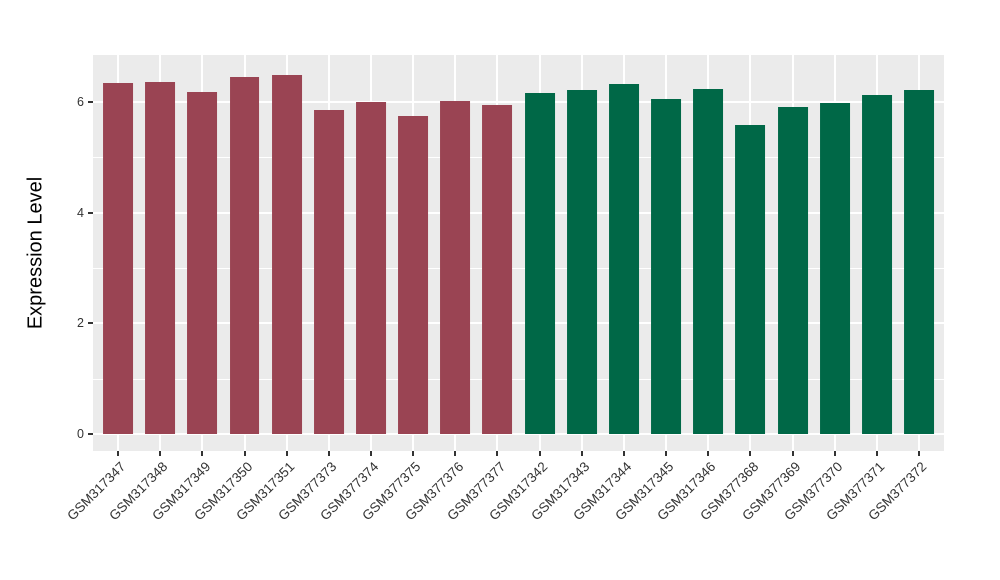  What do you see at coordinates (35, 253) in the screenshot?
I see `y-axis-title: Expression Level` at bounding box center [35, 253].